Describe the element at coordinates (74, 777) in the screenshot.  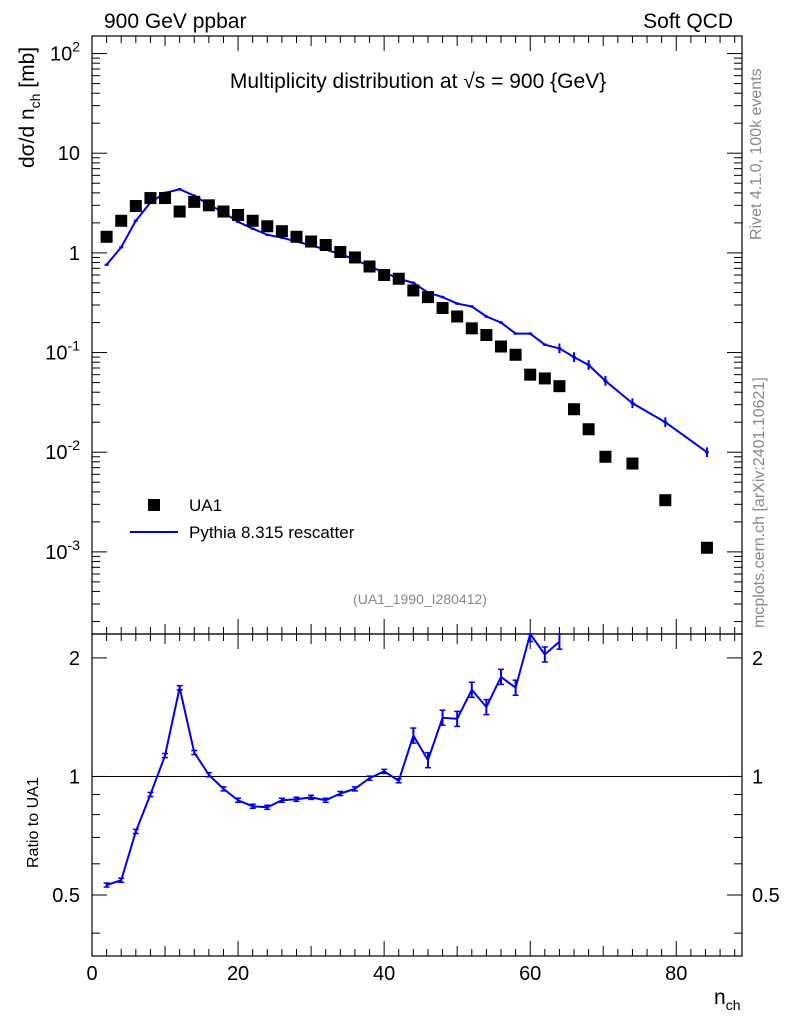
I see `ratio-y-tick-label-left: 1` at that location.